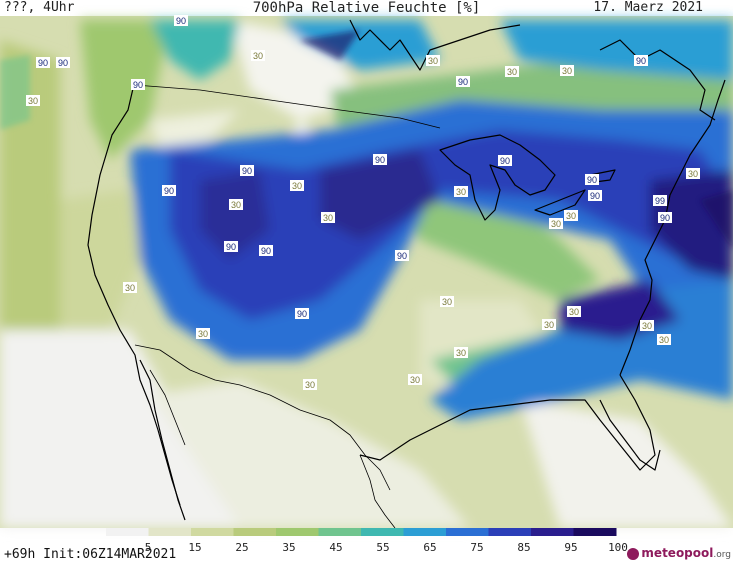 The height and width of the screenshot is (566, 733). What do you see at coordinates (39, 7) in the screenshot?
I see `header-region-time: ???, 4Uhr` at bounding box center [39, 7].